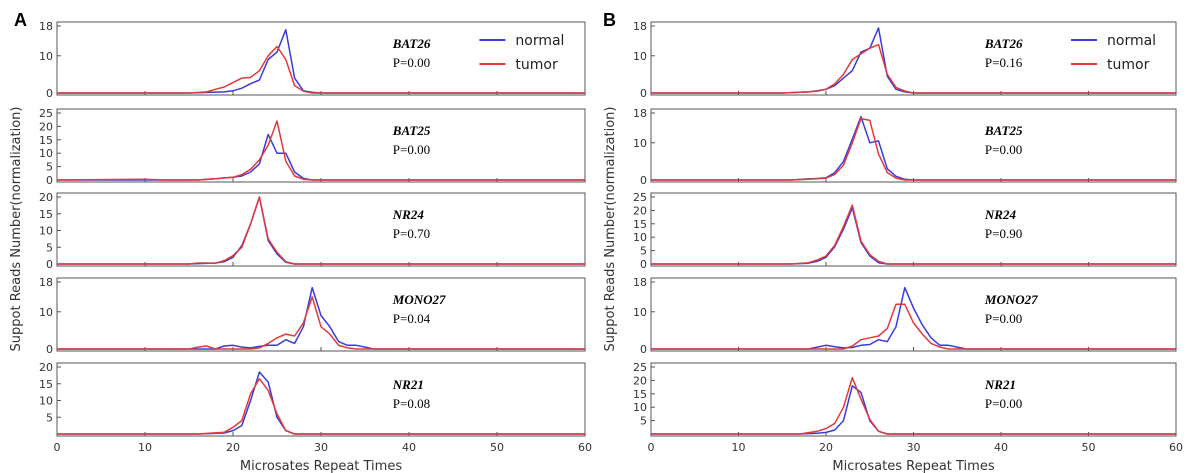  I want to click on x-axis-title: Microsates Repeat Times, so click(913, 466).